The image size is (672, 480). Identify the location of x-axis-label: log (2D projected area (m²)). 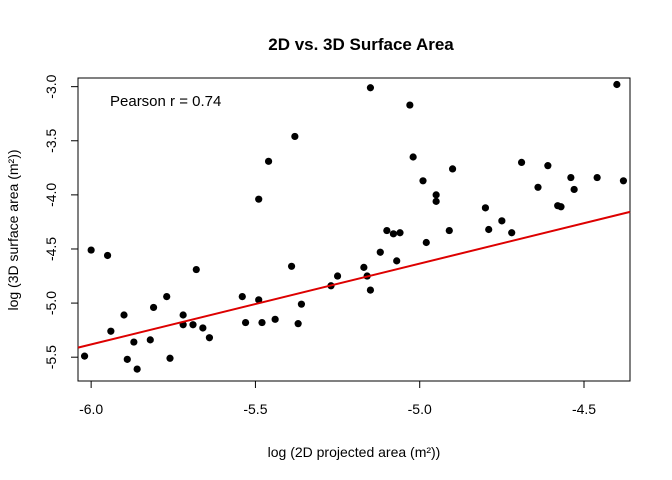
(354, 452).